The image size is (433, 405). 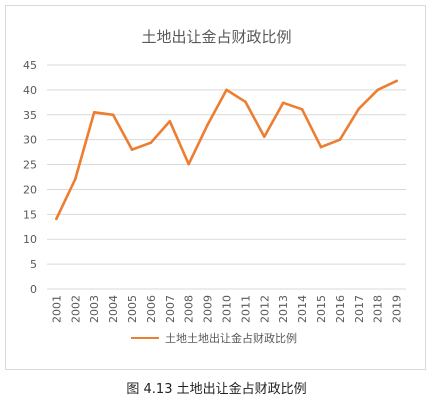 What do you see at coordinates (231, 338) in the screenshot?
I see `legend-label: 土地土地出让金占财政比例` at bounding box center [231, 338].